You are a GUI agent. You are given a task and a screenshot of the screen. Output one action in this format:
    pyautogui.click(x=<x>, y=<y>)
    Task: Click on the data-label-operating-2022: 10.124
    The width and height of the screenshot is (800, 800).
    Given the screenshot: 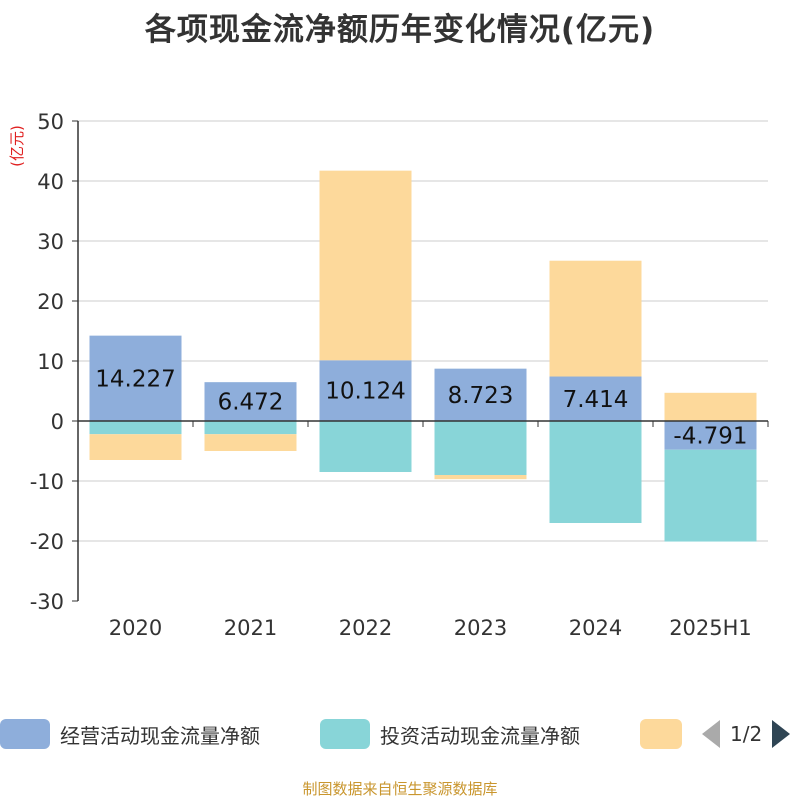 What is the action you would take?
    pyautogui.click(x=365, y=392)
    